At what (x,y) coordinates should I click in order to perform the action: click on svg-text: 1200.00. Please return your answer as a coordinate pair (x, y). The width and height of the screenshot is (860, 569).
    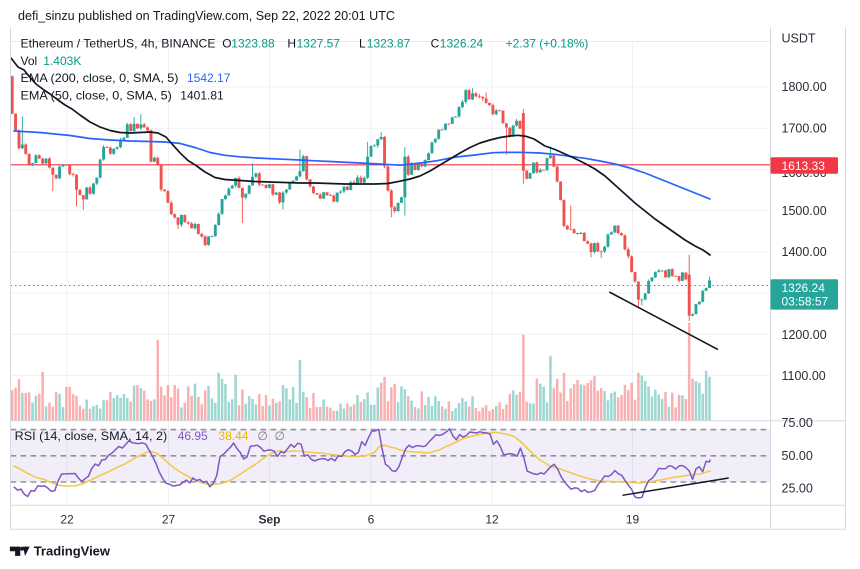
    Looking at the image, I should click on (804, 335).